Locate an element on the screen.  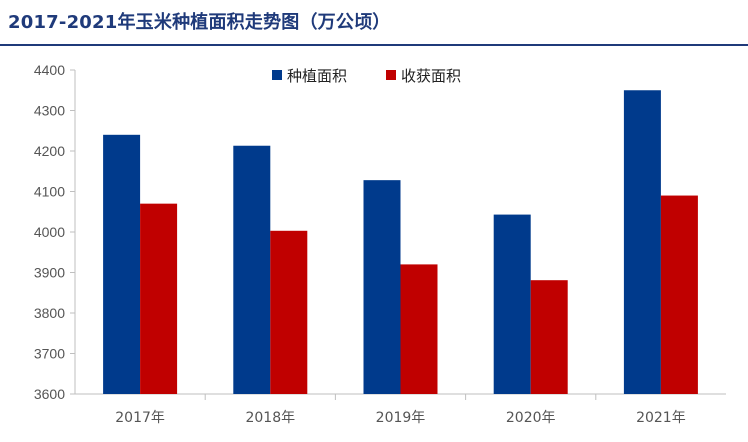
y-tick-label: 4000 is located at coordinates (49, 232).